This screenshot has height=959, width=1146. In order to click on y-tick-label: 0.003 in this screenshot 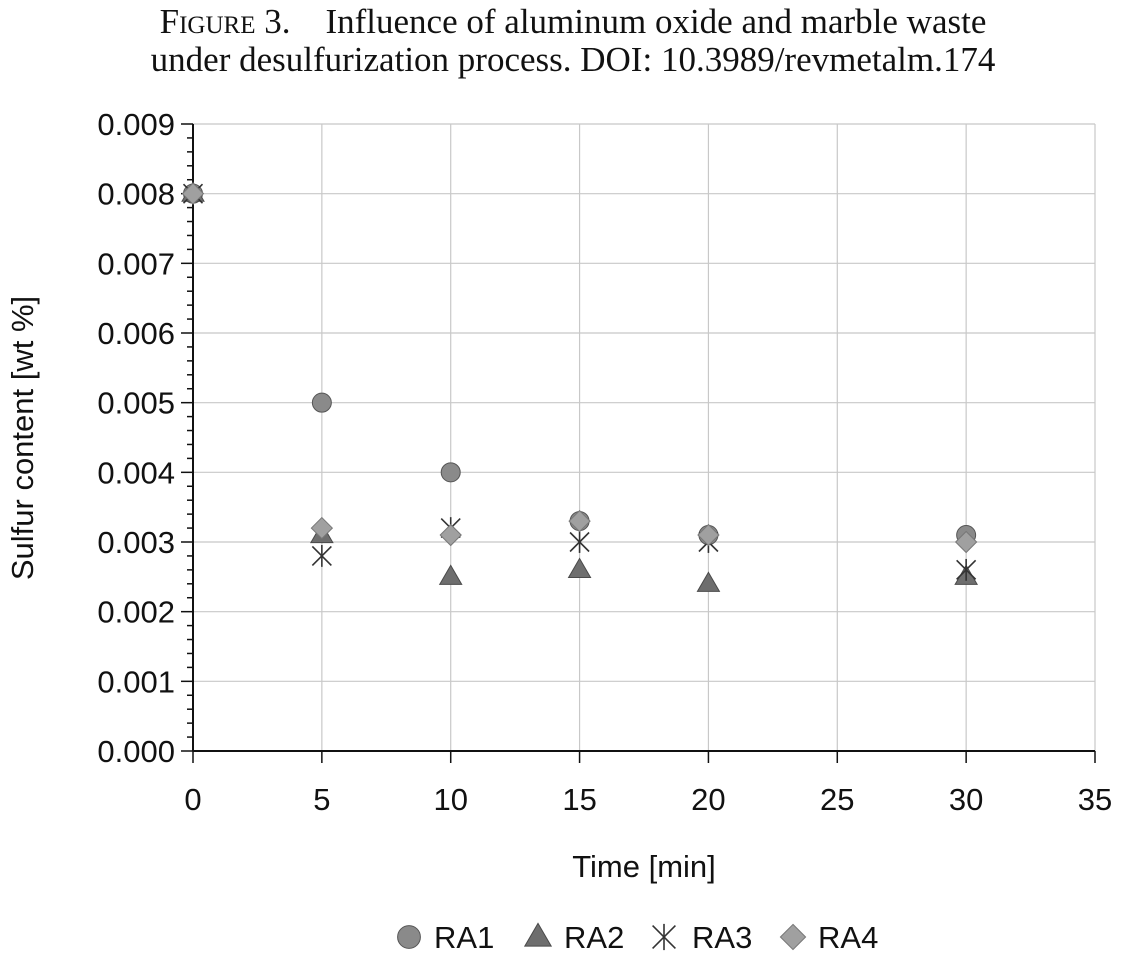, I will do `click(136, 542)`.